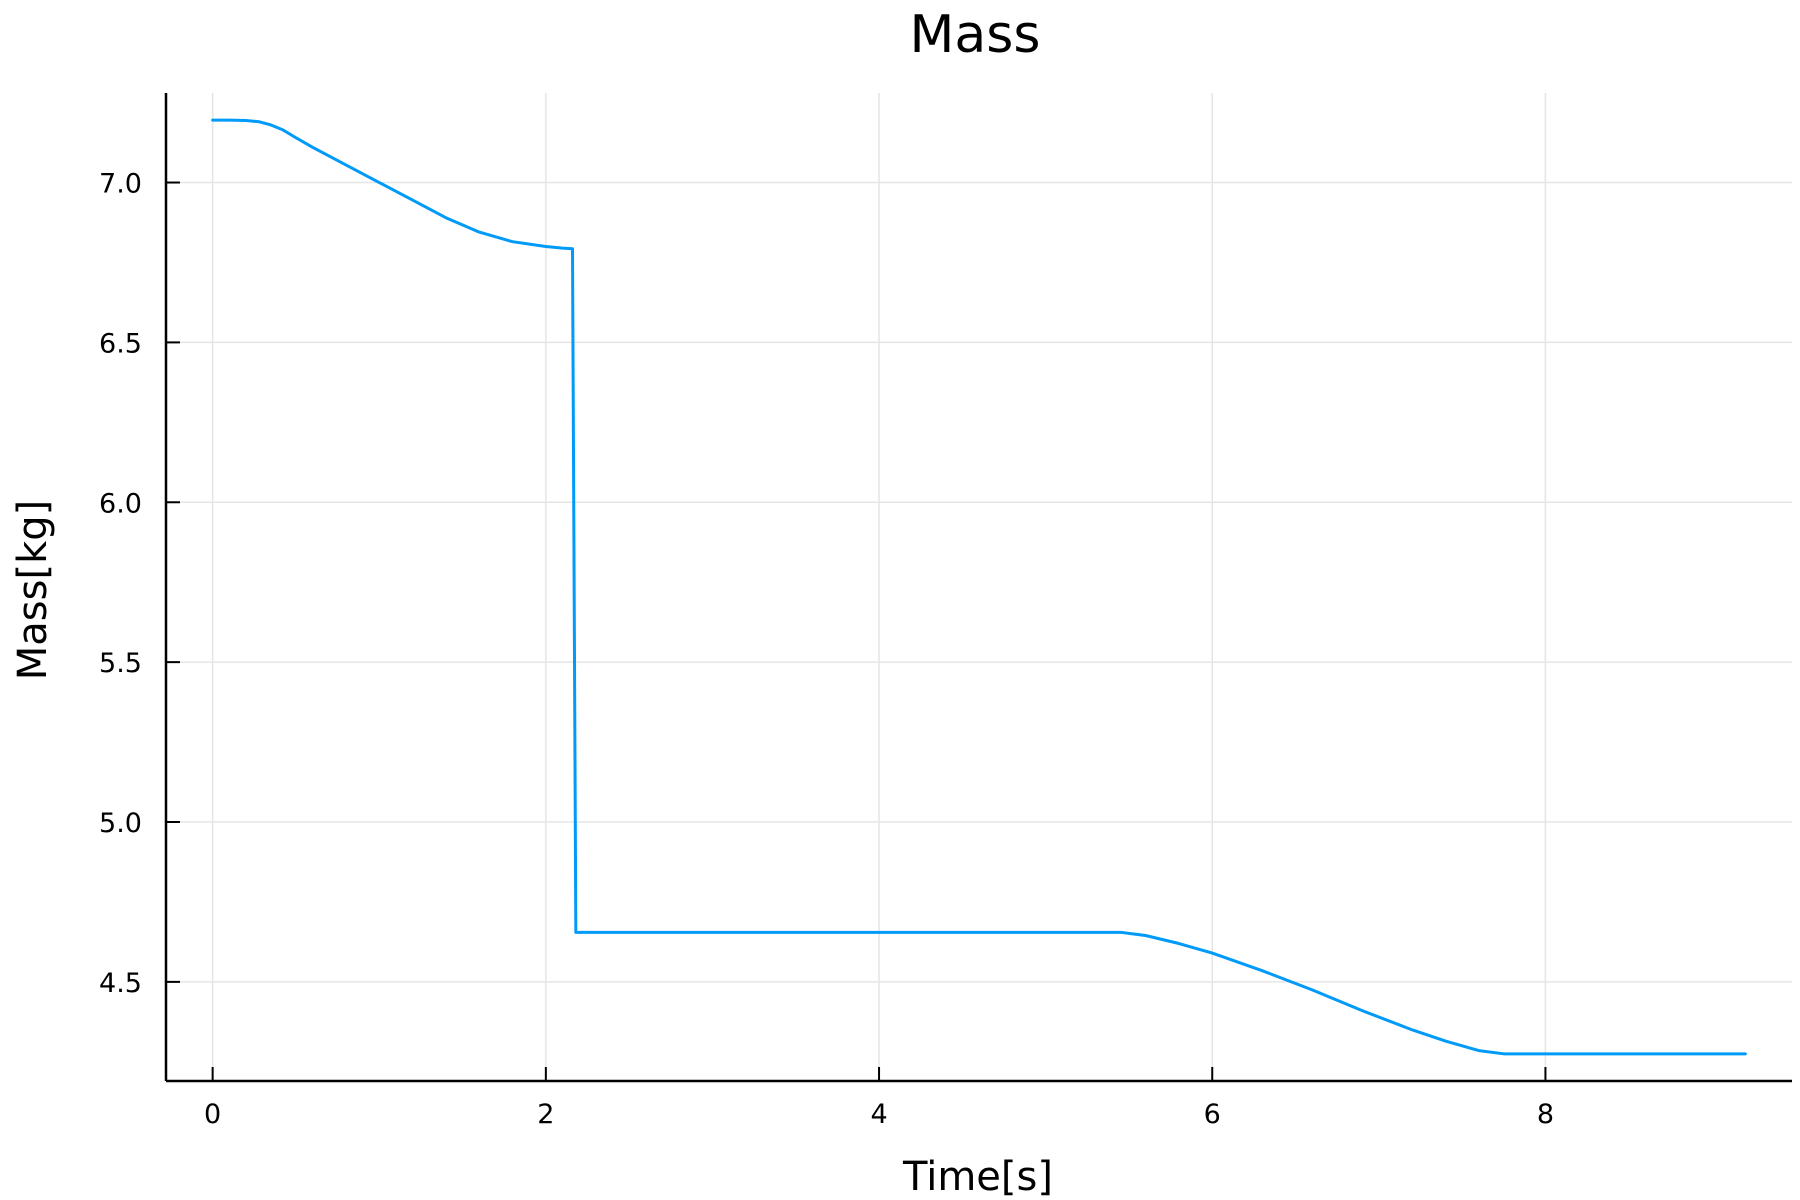 The height and width of the screenshot is (1200, 1800). Describe the element at coordinates (120, 983) in the screenshot. I see `y-tick-label-0: 4.5` at that location.